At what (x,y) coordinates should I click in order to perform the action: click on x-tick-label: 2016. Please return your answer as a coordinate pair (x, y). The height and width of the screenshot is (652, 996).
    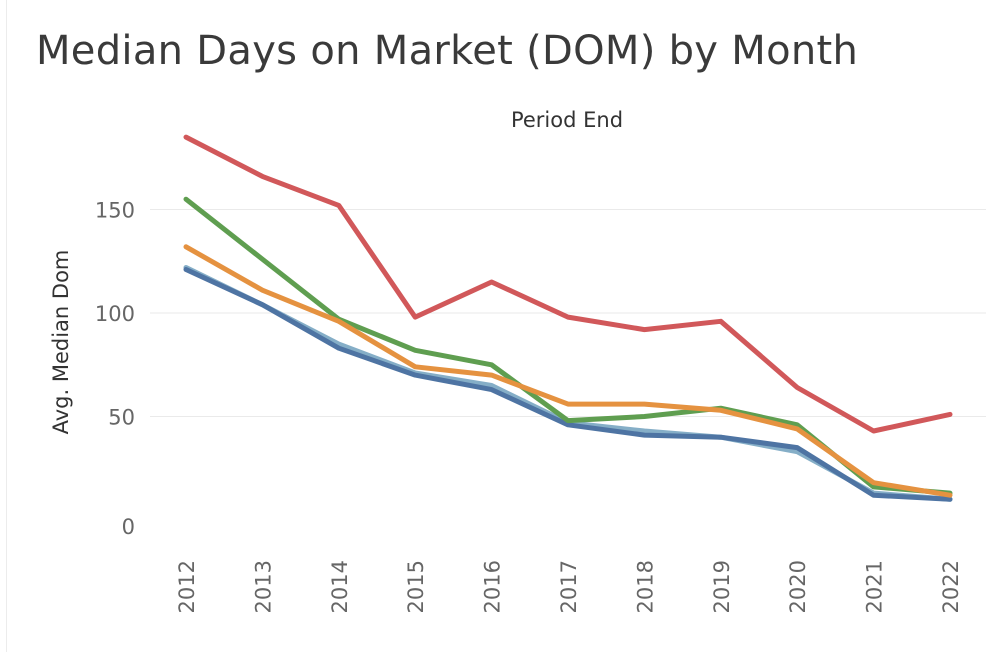
    Looking at the image, I should click on (493, 586).